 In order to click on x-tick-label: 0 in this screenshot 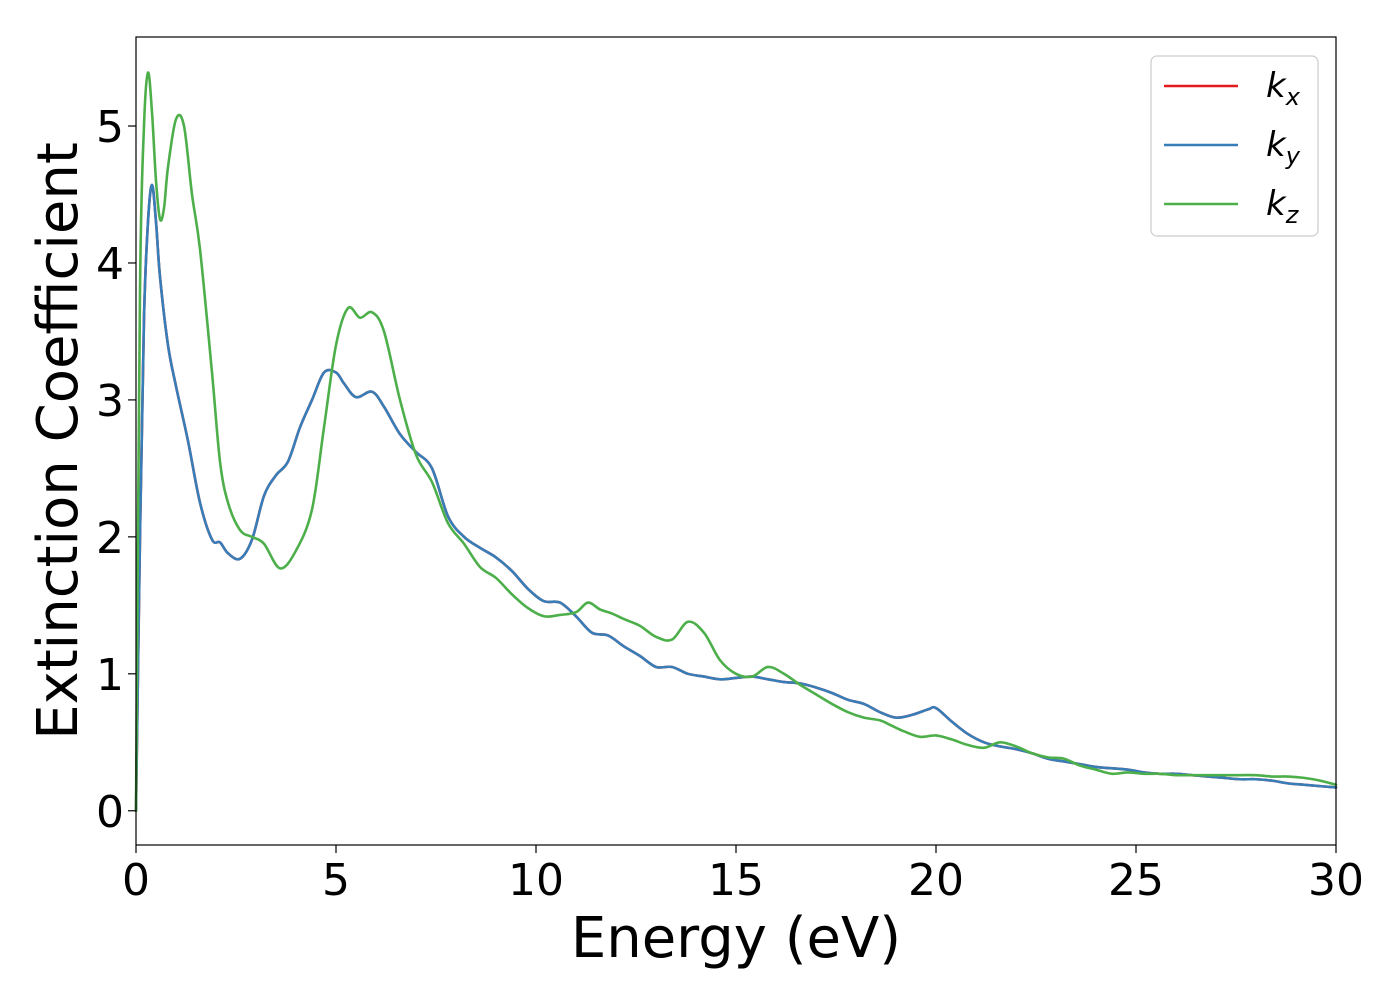, I will do `click(136, 880)`.